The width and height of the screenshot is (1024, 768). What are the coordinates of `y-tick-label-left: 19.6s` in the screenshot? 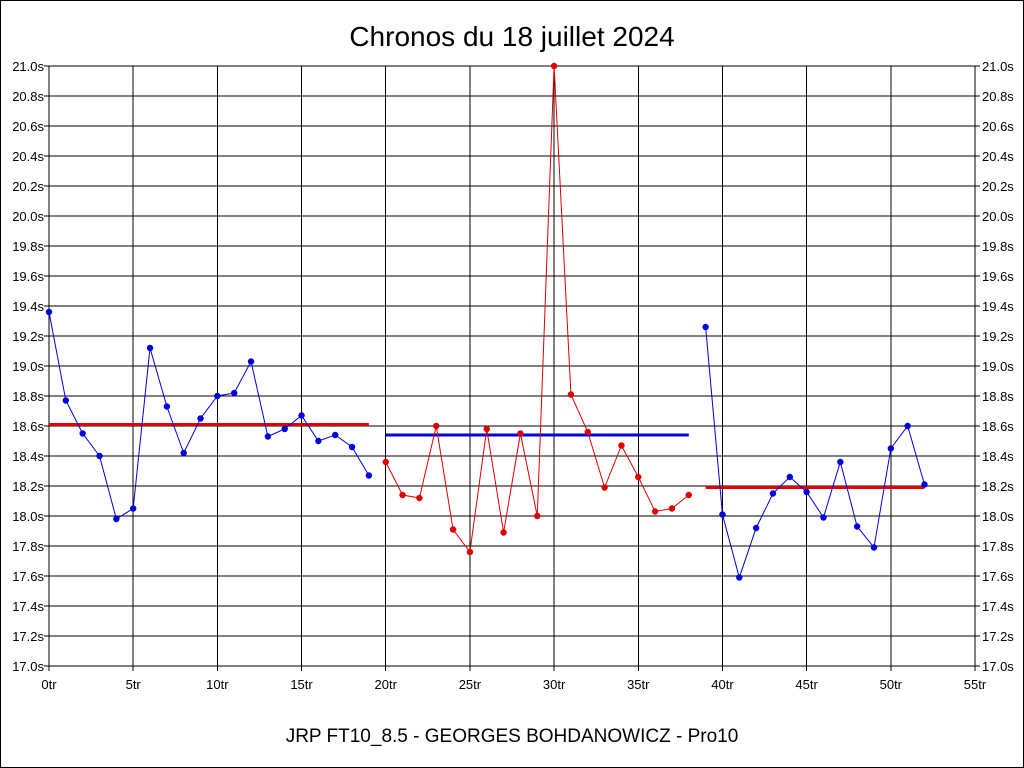 It's located at (28, 276).